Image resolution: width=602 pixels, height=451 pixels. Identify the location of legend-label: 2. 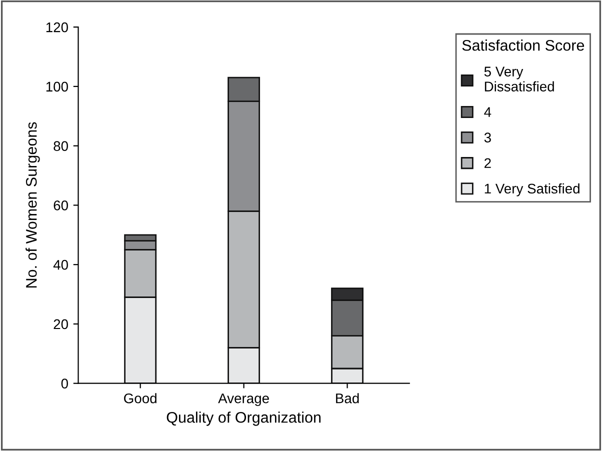
(487, 163).